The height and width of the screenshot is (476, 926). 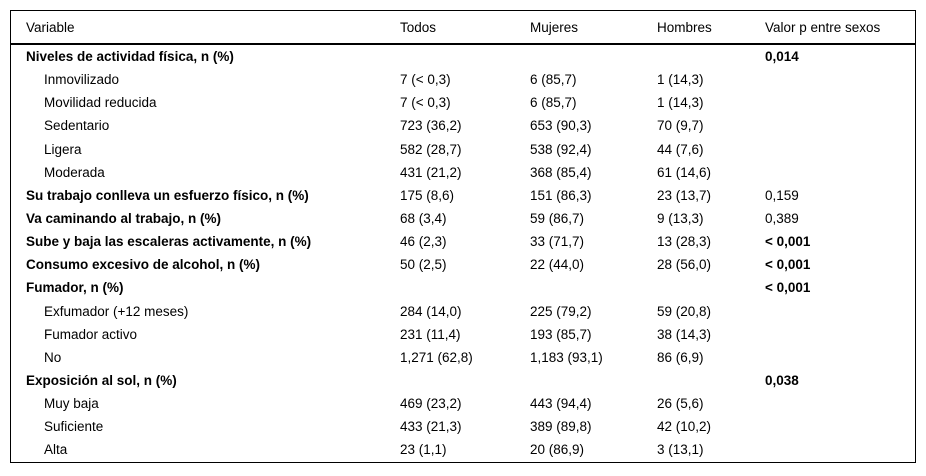 What do you see at coordinates (684, 311) in the screenshot?
I see `hombres-cell: 59 (20,8)` at bounding box center [684, 311].